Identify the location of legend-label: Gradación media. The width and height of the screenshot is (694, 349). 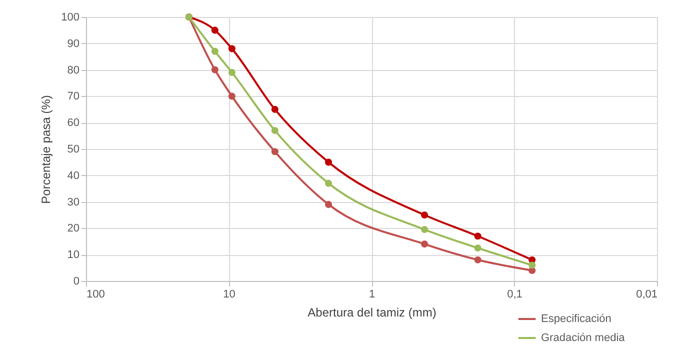
(583, 338).